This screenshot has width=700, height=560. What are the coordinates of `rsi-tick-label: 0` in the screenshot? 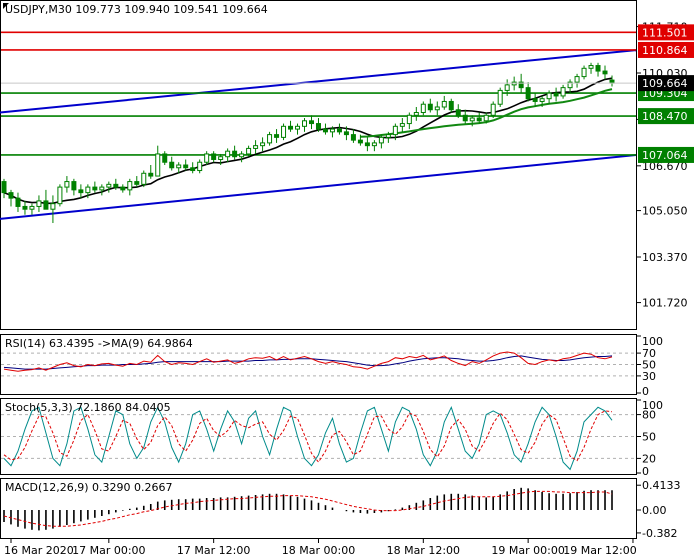 It's located at (645, 391).